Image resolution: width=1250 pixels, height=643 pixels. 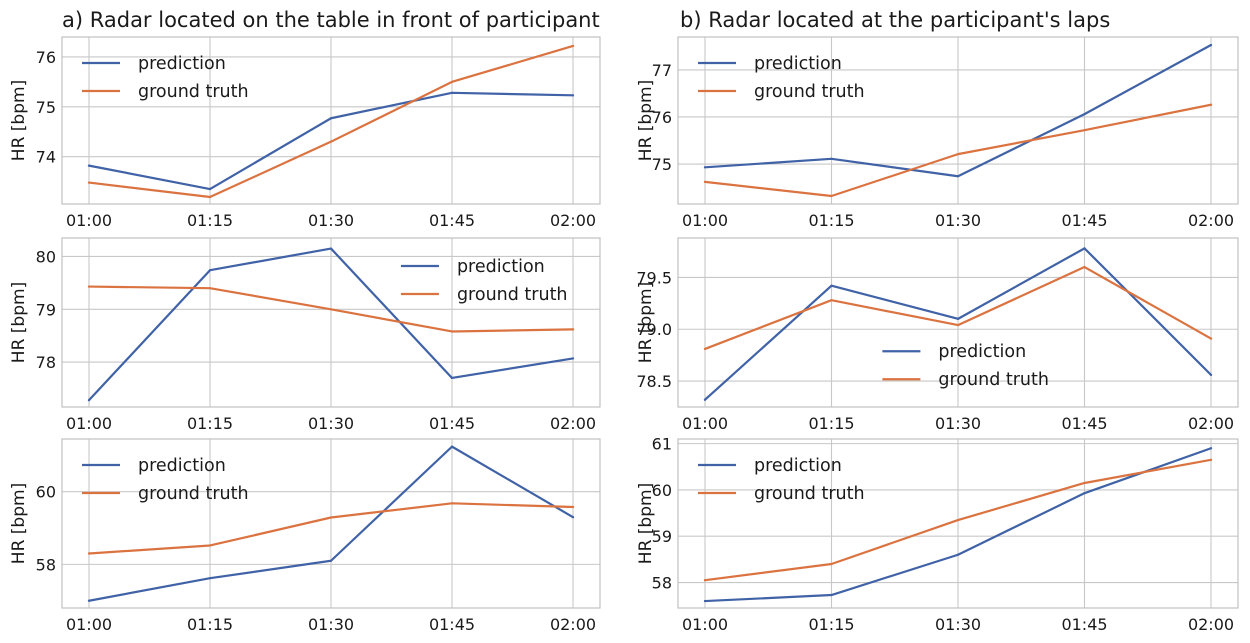 I want to click on y-tick-label: 58, so click(x=662, y=583).